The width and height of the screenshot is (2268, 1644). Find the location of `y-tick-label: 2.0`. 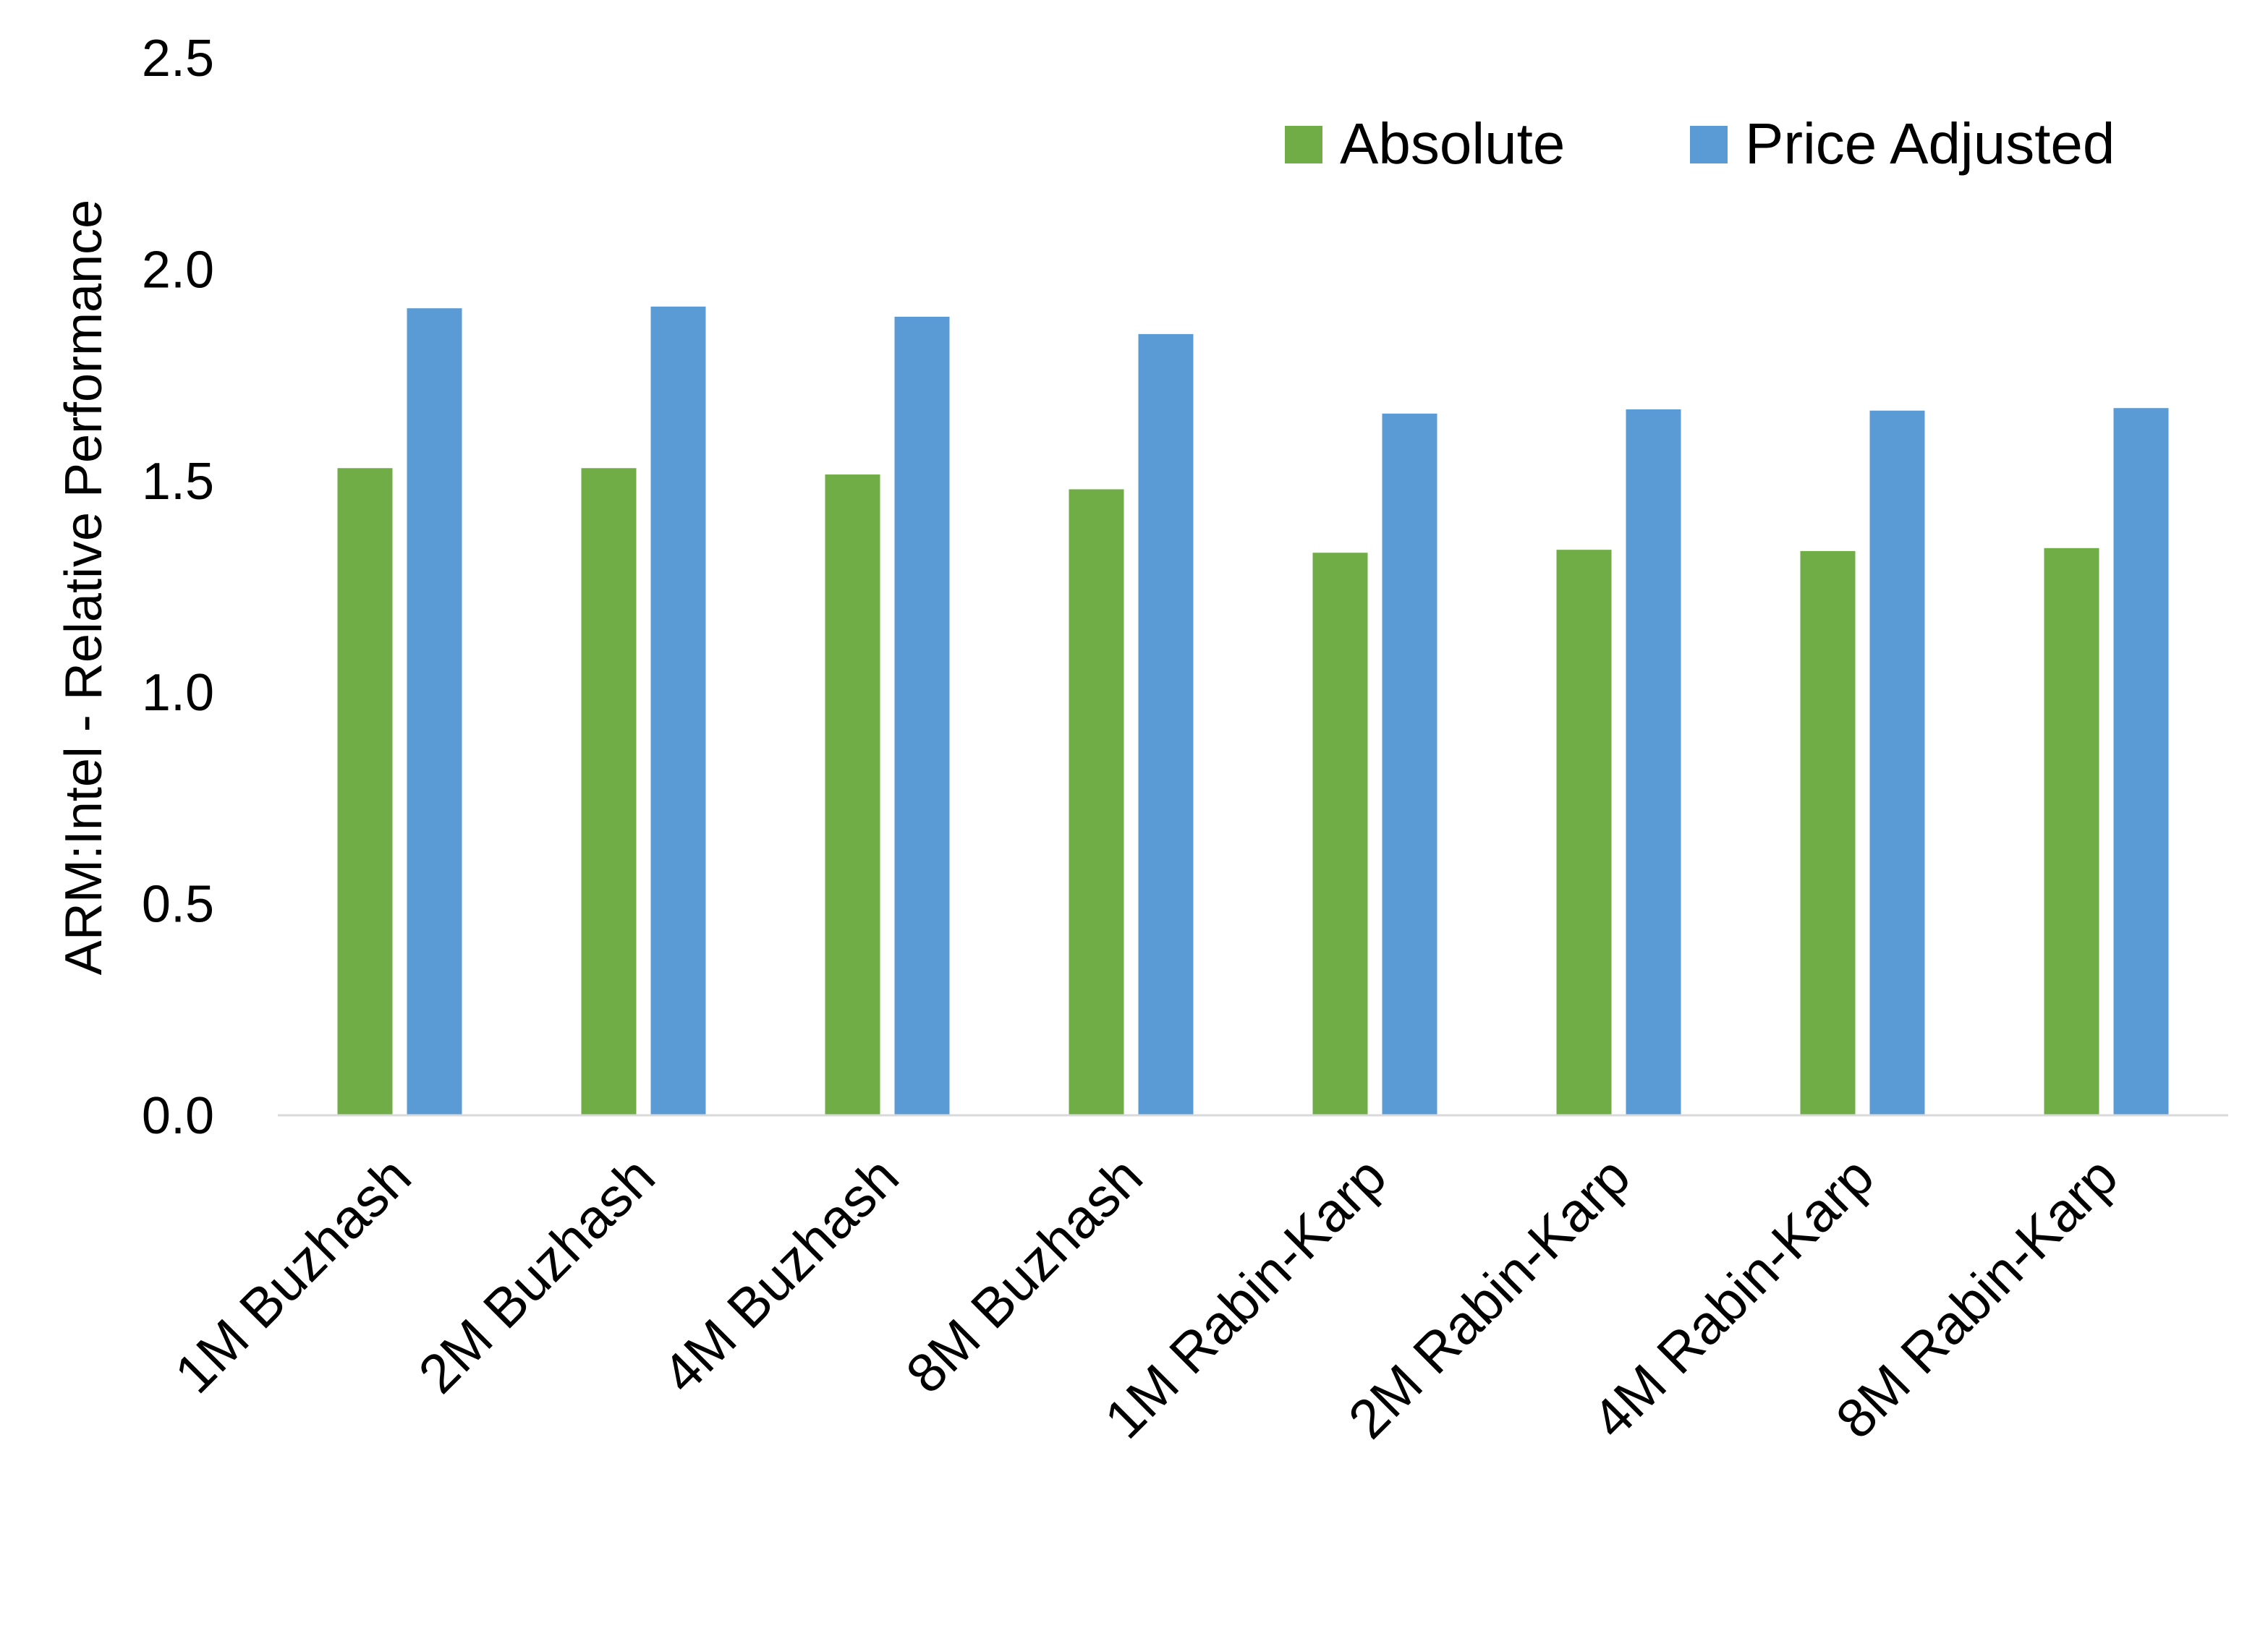

y-tick-label: 2.0 is located at coordinates (178, 270).